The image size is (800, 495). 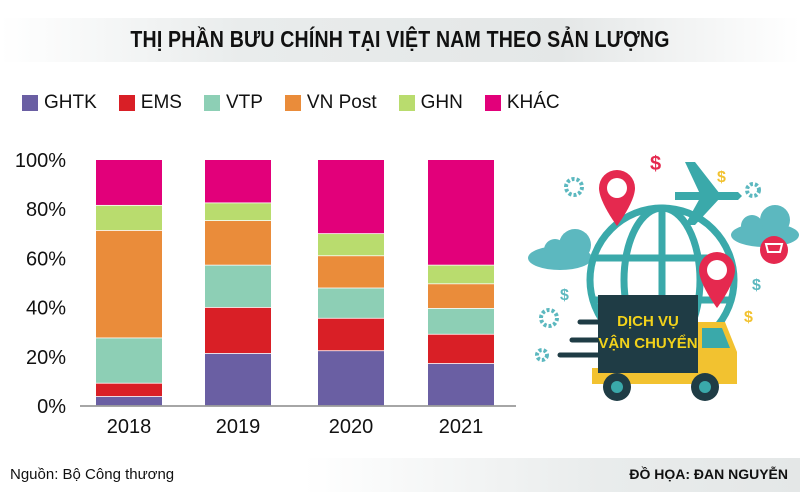 I want to click on legend-label: GHTK, so click(x=70, y=102).